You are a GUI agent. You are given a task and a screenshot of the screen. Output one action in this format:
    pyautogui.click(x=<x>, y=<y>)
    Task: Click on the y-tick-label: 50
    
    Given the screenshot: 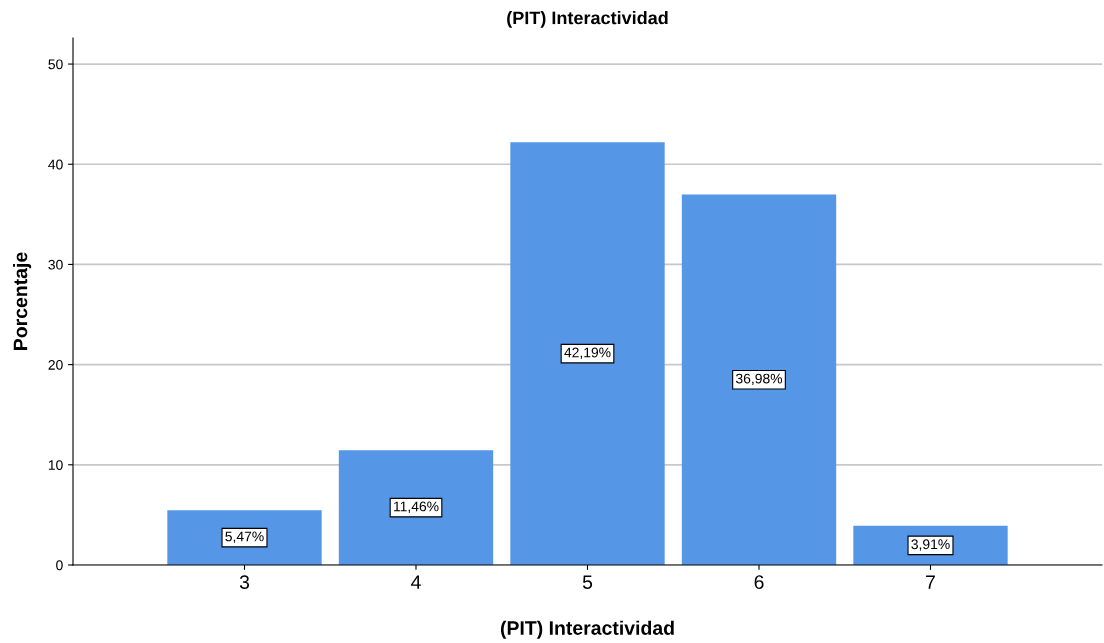 What is the action you would take?
    pyautogui.click(x=55, y=64)
    